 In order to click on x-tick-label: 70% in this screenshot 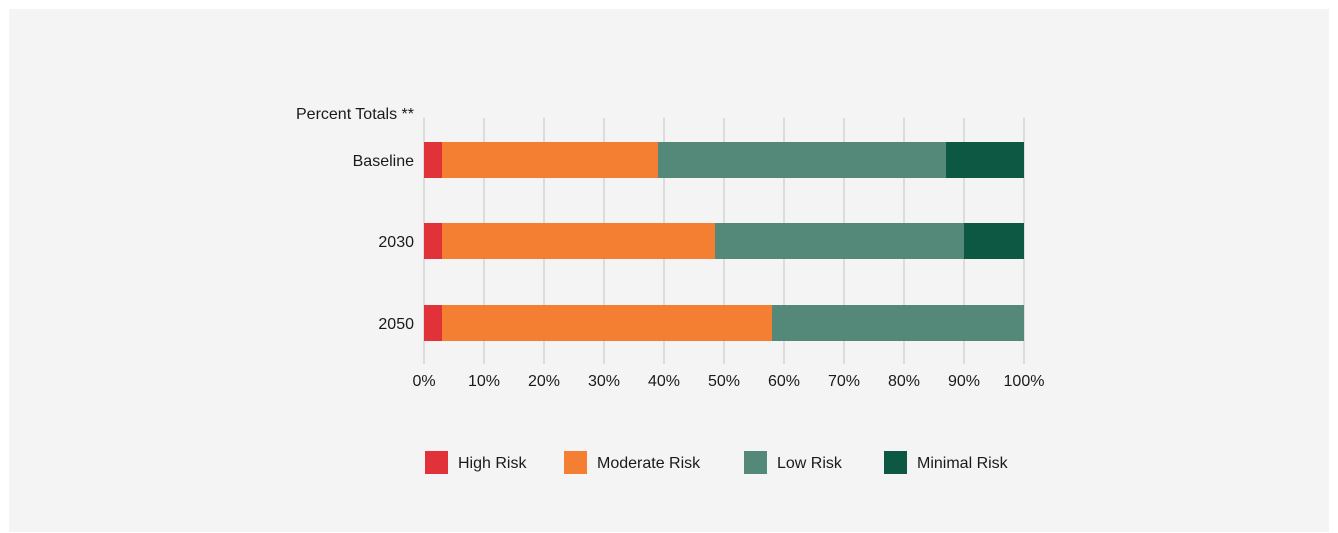, I will do `click(844, 381)`.